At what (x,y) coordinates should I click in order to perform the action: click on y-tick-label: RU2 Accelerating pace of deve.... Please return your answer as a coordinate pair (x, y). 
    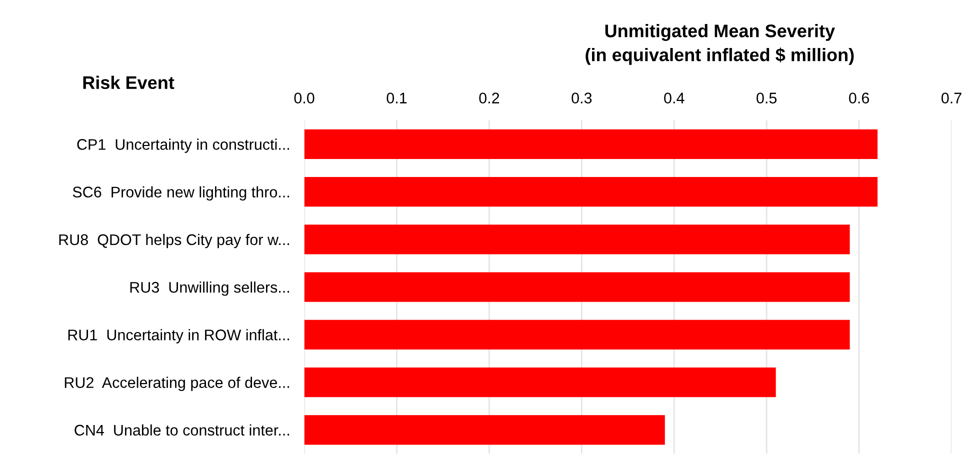
    Looking at the image, I should click on (177, 384).